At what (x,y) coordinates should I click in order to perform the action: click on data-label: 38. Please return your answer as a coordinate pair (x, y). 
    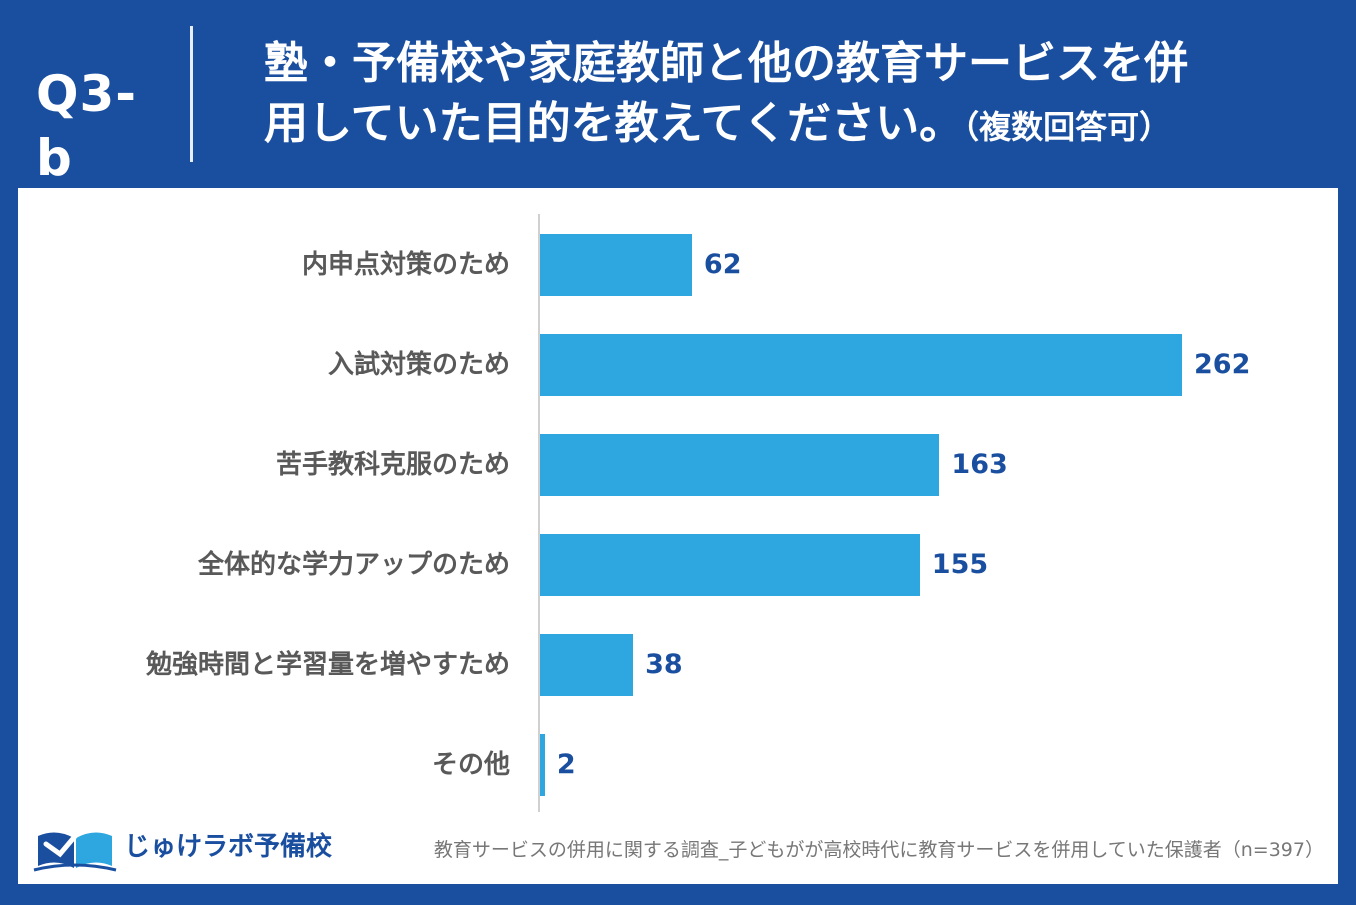
    Looking at the image, I should click on (664, 664).